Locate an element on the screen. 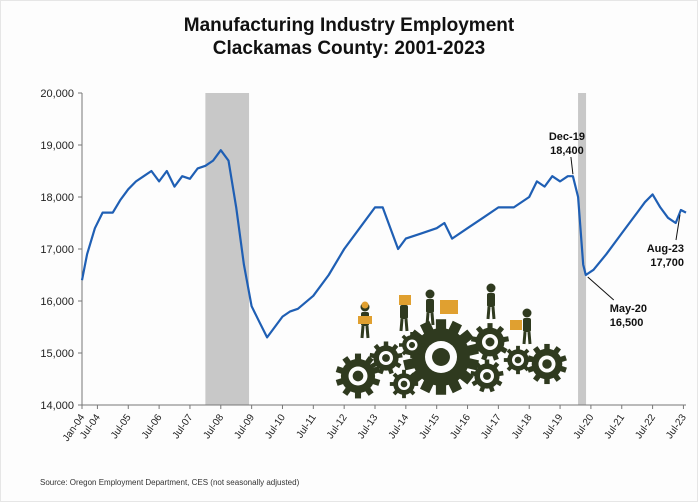  annotation-value: 16,500 is located at coordinates (627, 323).